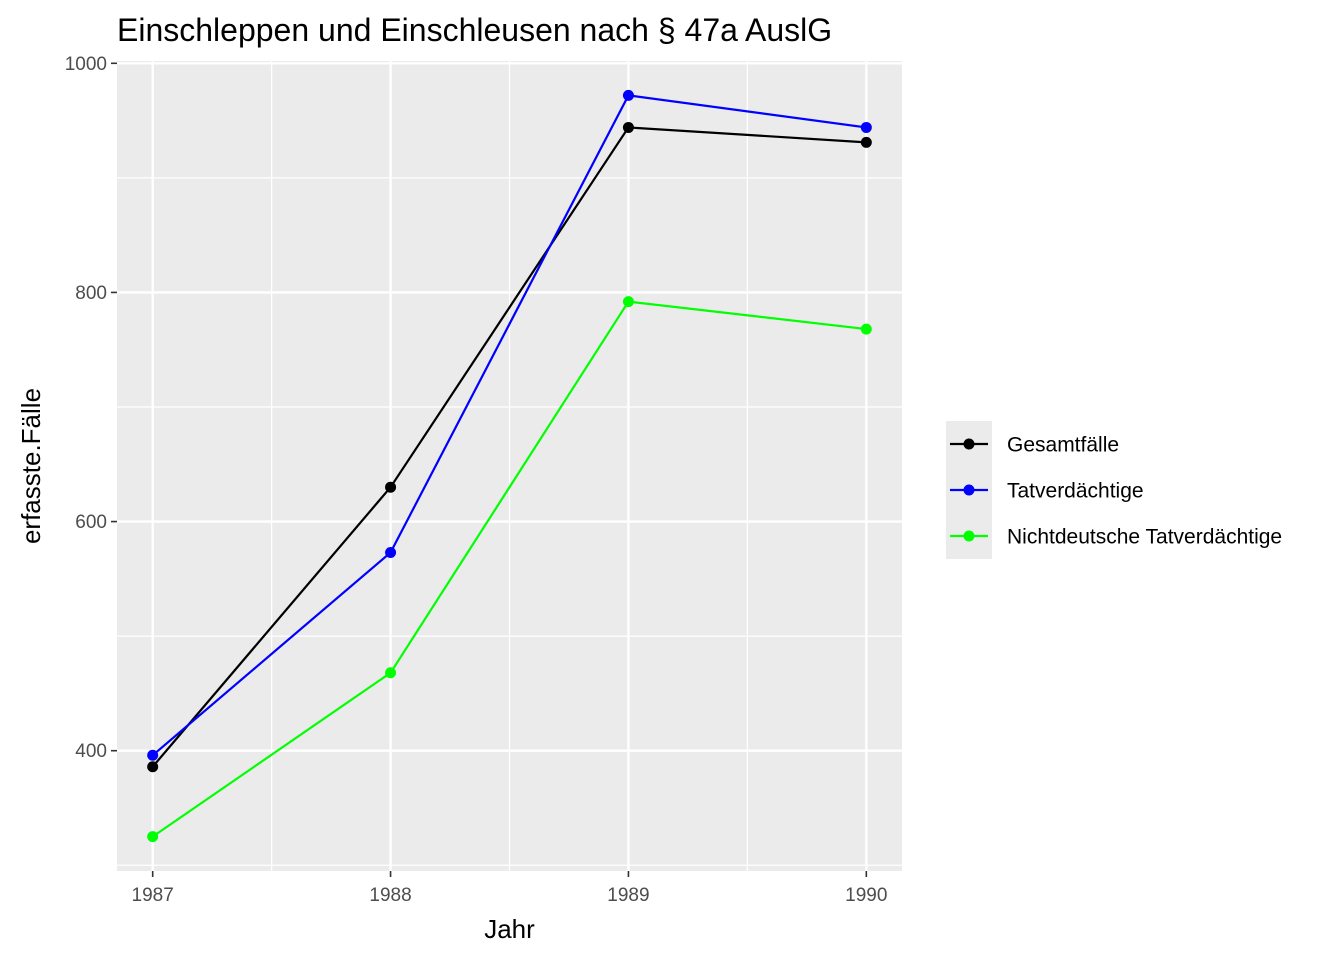  I want to click on legend-item: Tatverdächtige, so click(1047, 491).